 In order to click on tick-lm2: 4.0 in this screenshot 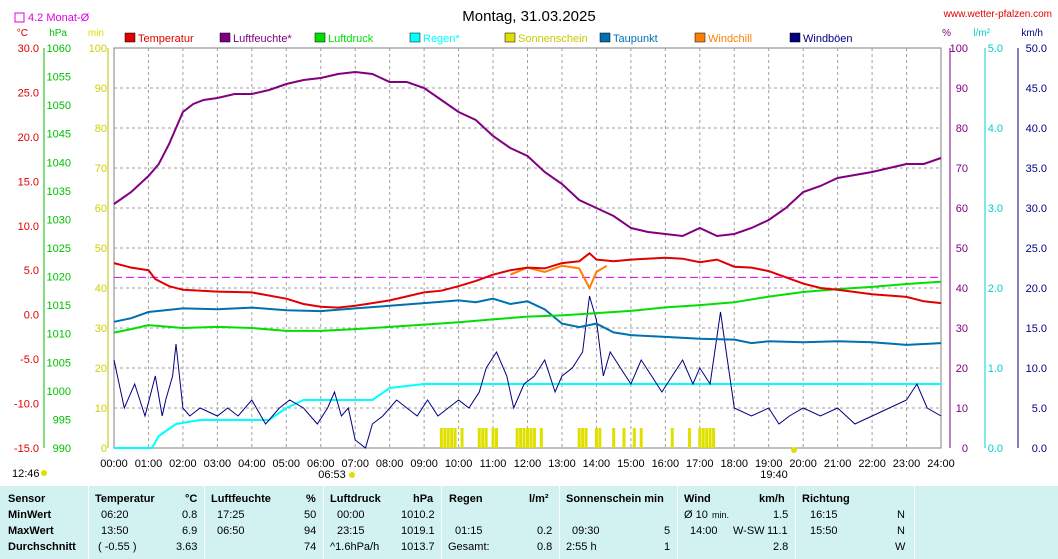, I will do `click(995, 129)`.